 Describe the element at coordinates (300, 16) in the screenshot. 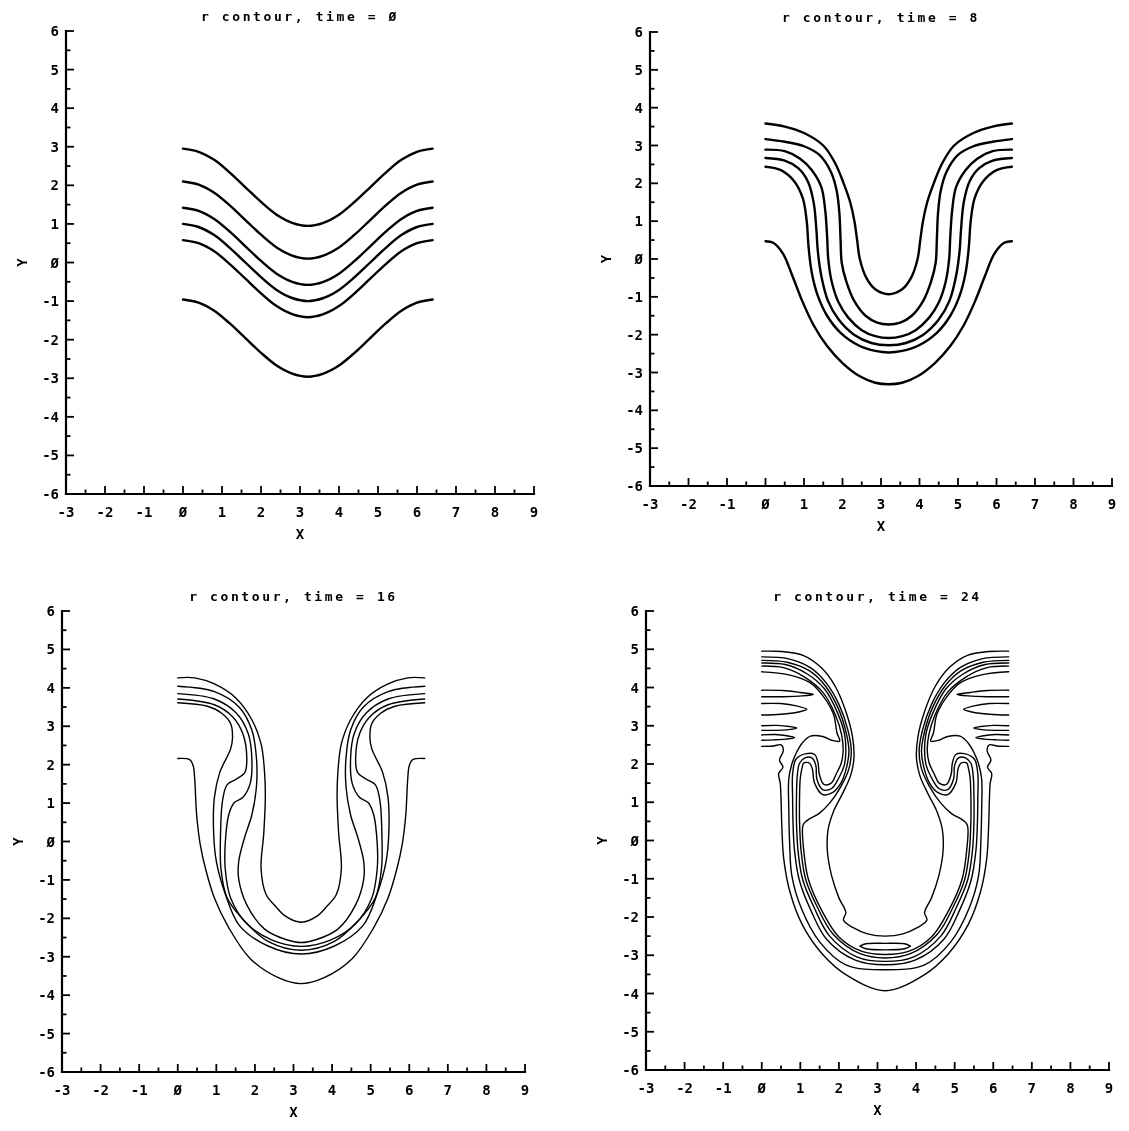

I see `chart-title: r contour, time = Ø` at that location.